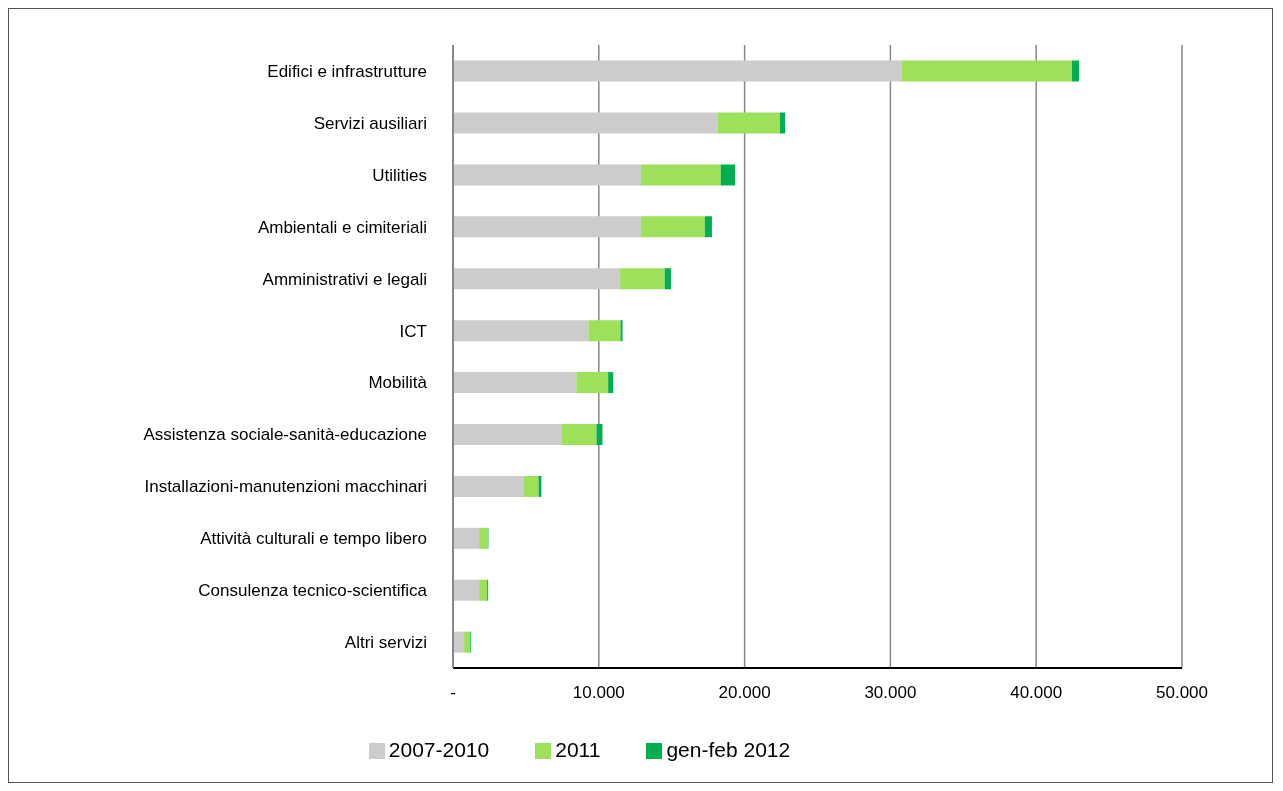 Image resolution: width=1283 pixels, height=791 pixels. I want to click on y-tick-label: Consulenza tecnico-scientifica, so click(313, 591).